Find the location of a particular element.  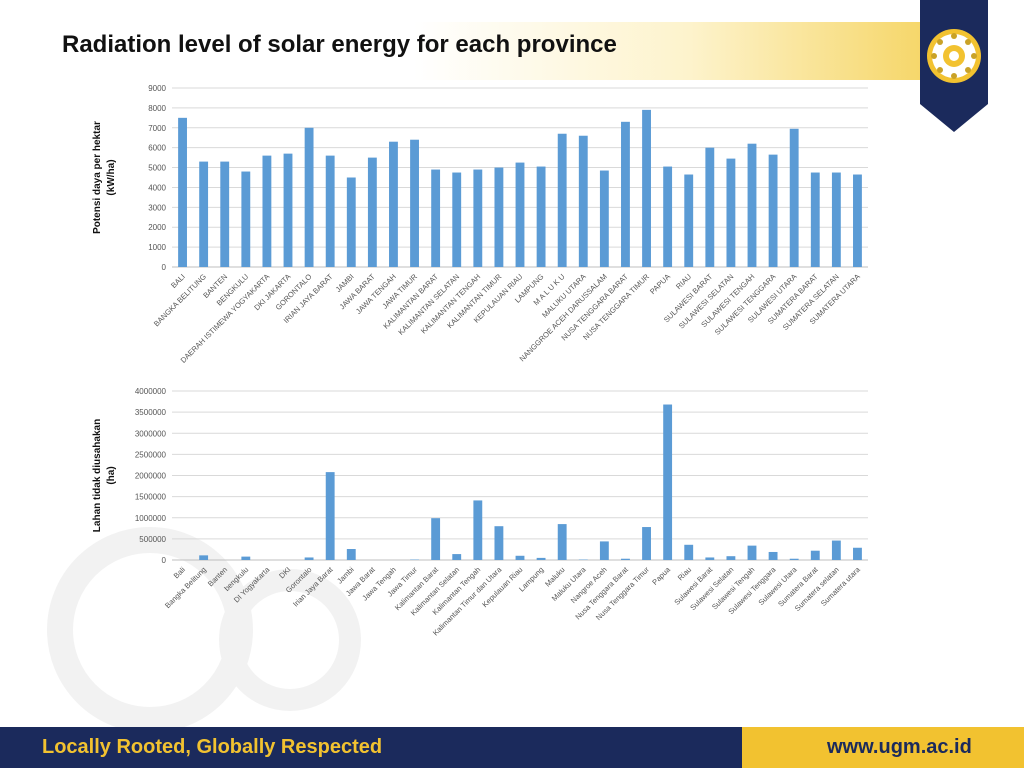

y-tick-label: 500000 is located at coordinates (152, 539).